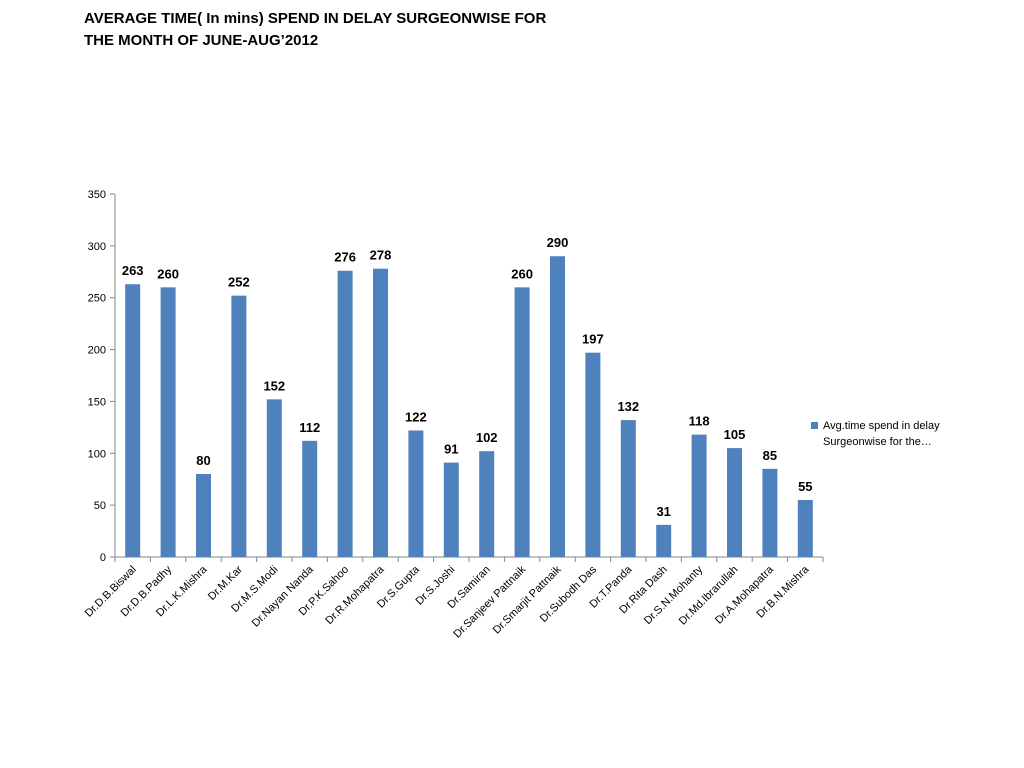  What do you see at coordinates (381, 255) in the screenshot?
I see `data-label: 278` at bounding box center [381, 255].